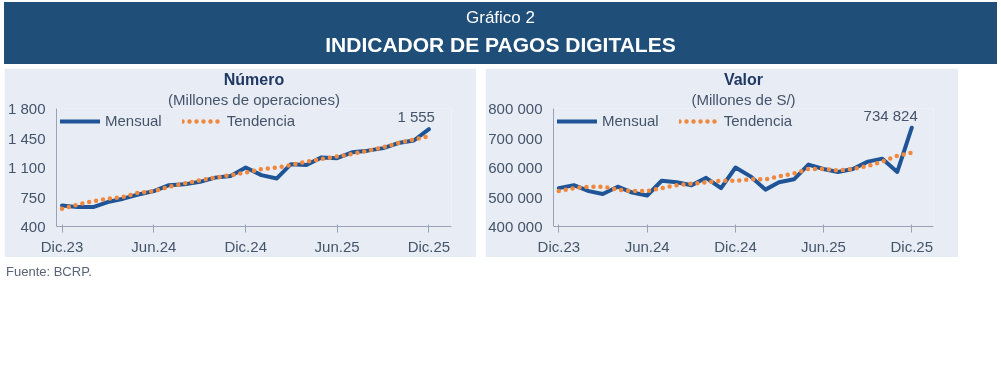 This screenshot has width=1001, height=381. Describe the element at coordinates (416, 117) in the screenshot. I see `annotation: 1 555` at that location.